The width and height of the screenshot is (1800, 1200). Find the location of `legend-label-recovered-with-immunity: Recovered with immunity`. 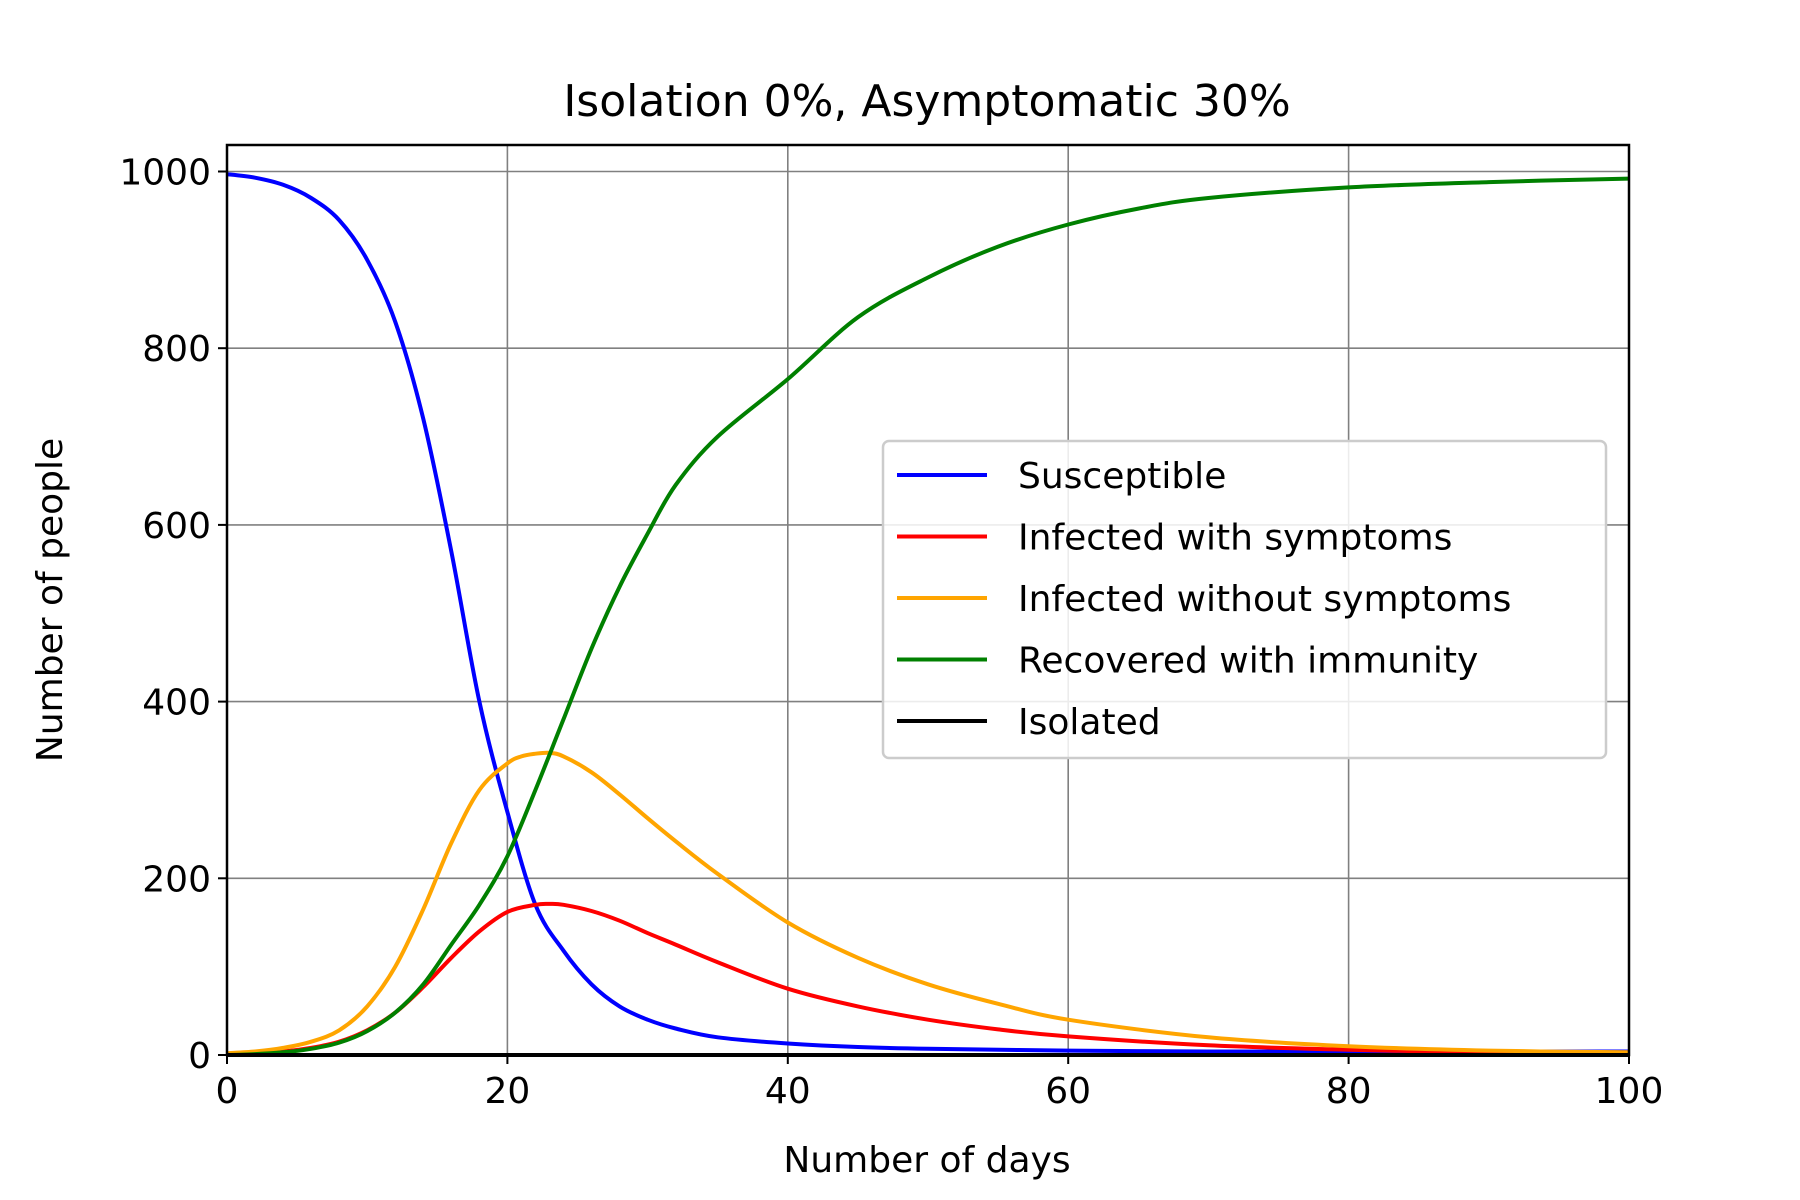

legend-label-recovered-with-immunity: Recovered with immunity is located at coordinates (1248, 661).